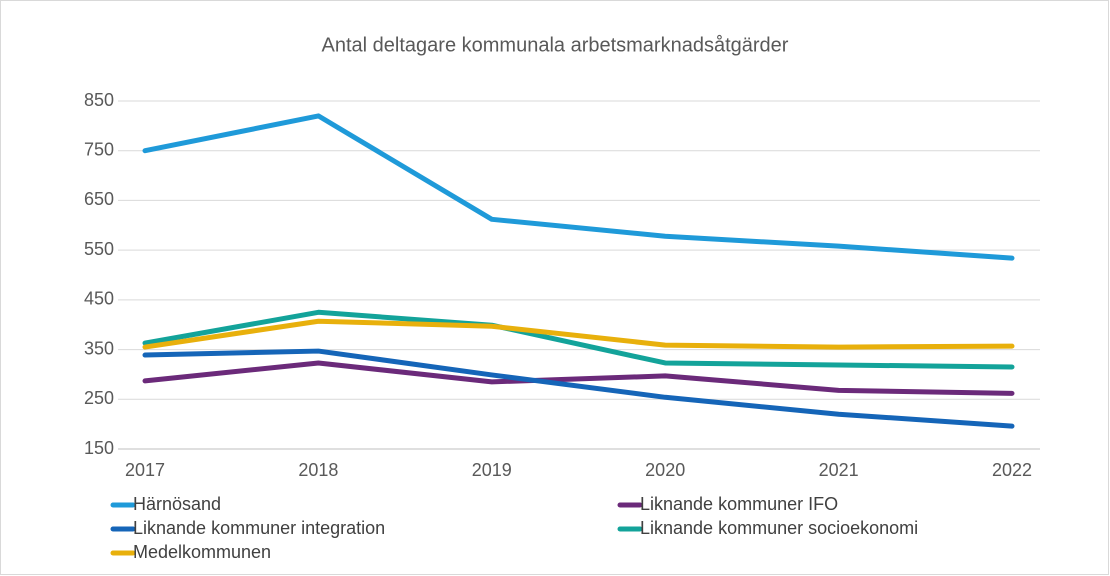  I want to click on y-tick-label: 150, so click(99, 448).